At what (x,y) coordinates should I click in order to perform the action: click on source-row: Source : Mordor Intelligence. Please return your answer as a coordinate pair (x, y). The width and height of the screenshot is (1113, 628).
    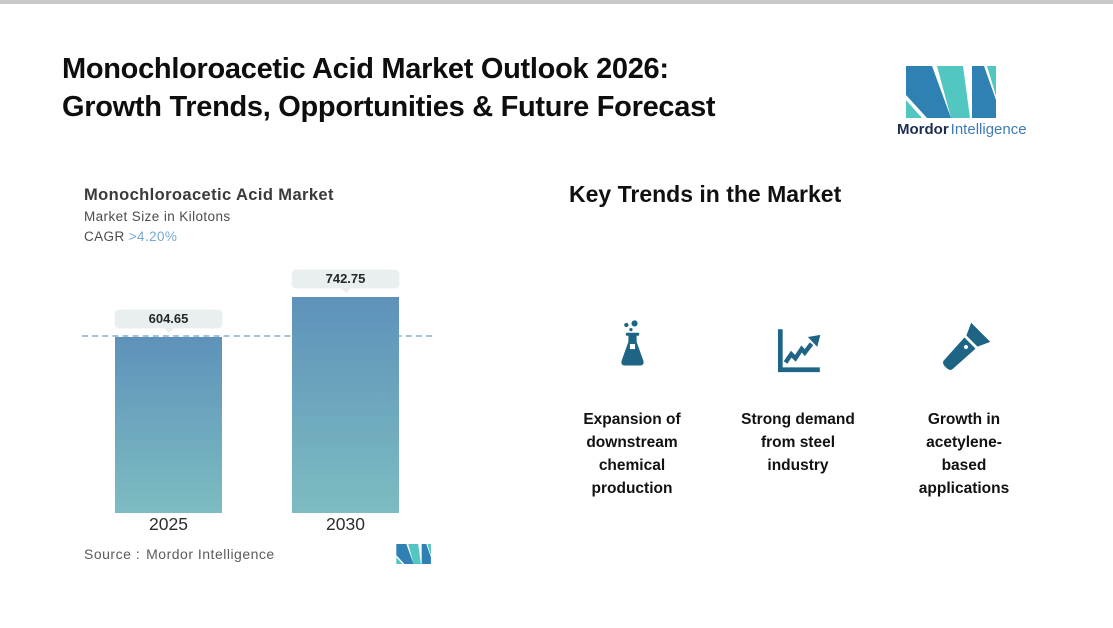
    Looking at the image, I should click on (258, 554).